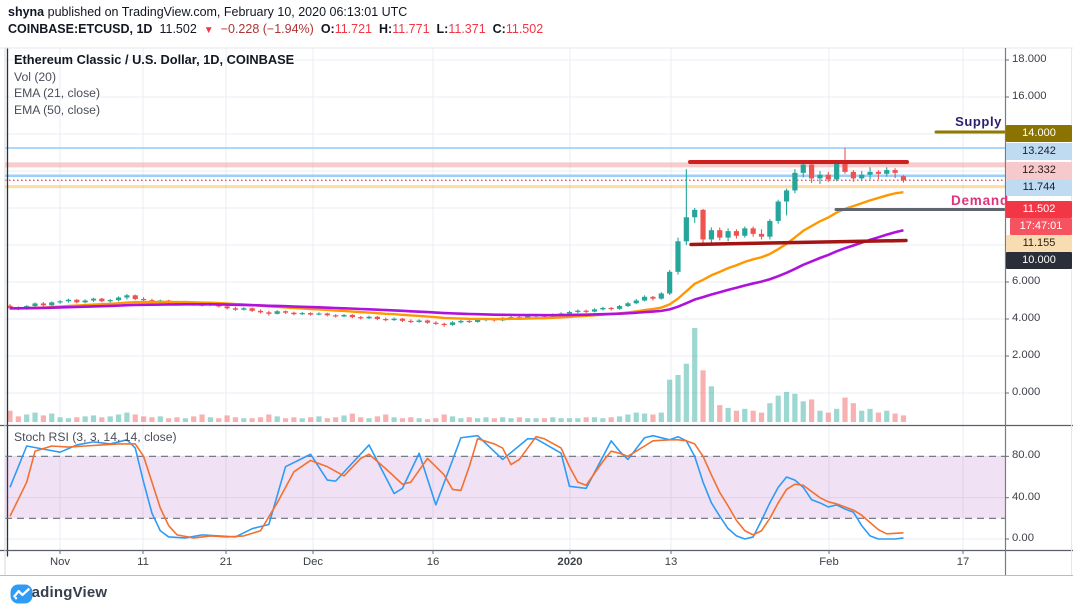  Describe the element at coordinates (1041, 226) in the screenshot. I see `price-badge-17:47:01: 17:47:01` at that location.